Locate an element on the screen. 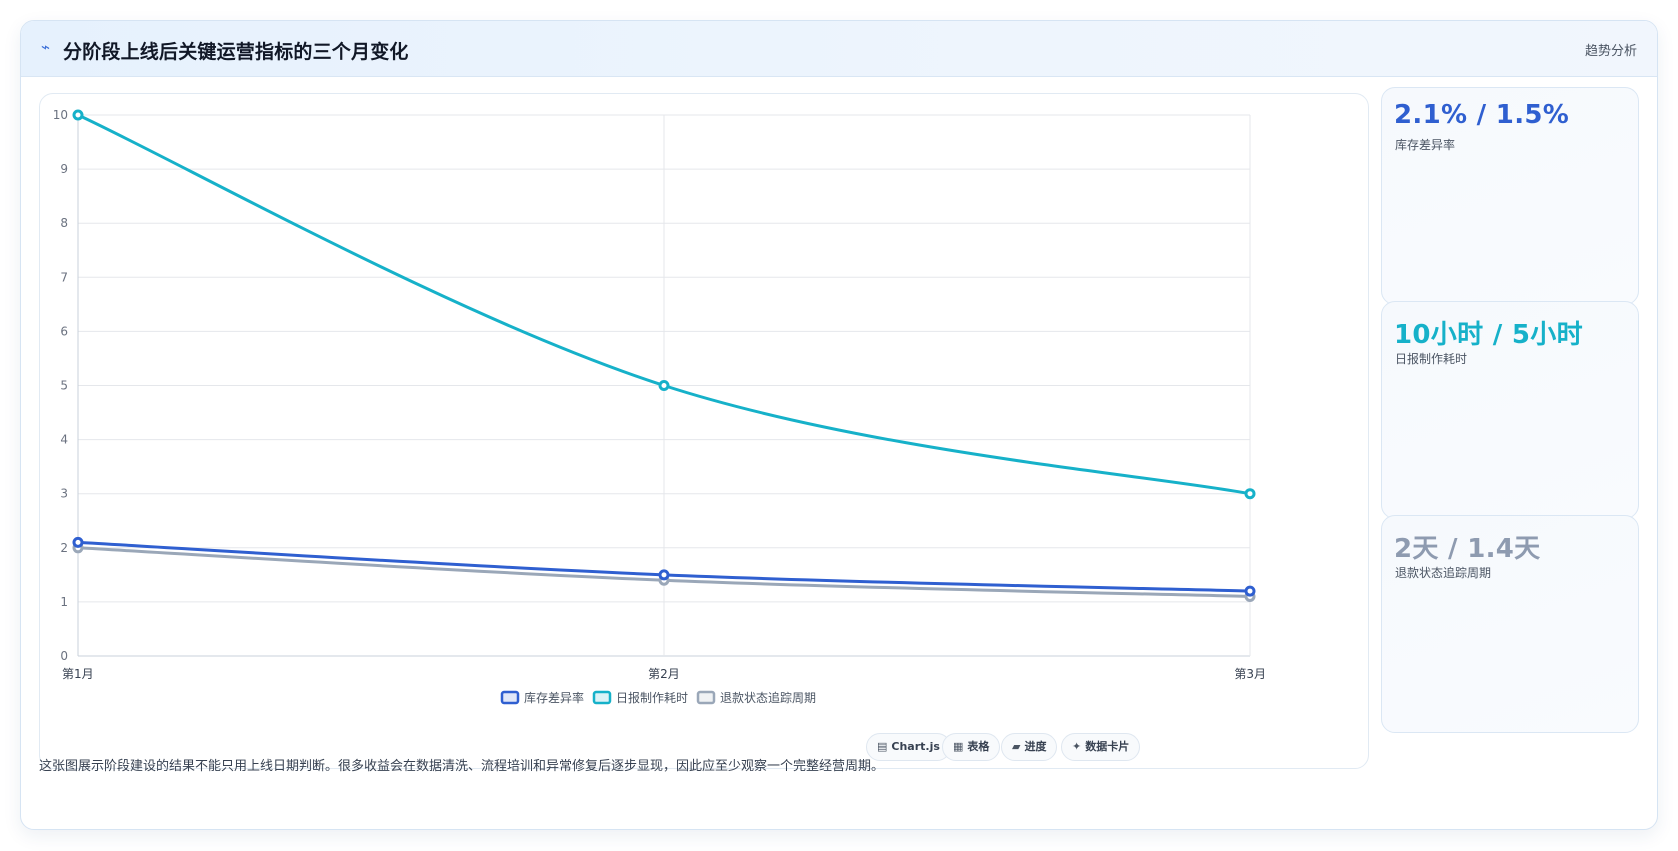  chip-label: 表格 is located at coordinates (978, 746).